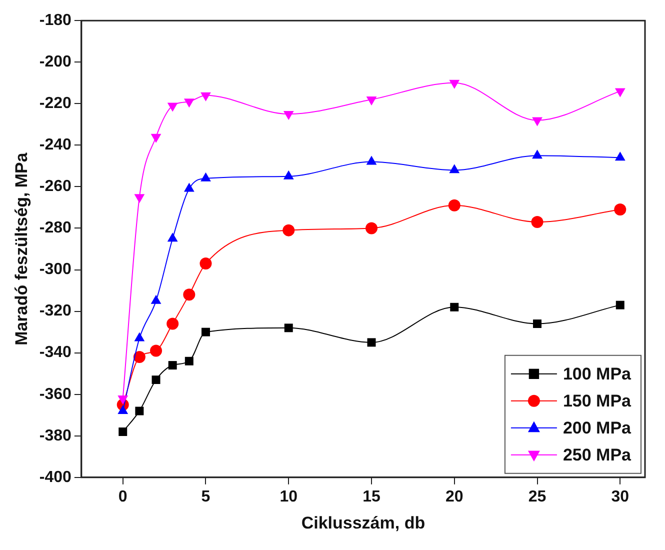  I want to click on x-tick-label: 20, so click(454, 497).